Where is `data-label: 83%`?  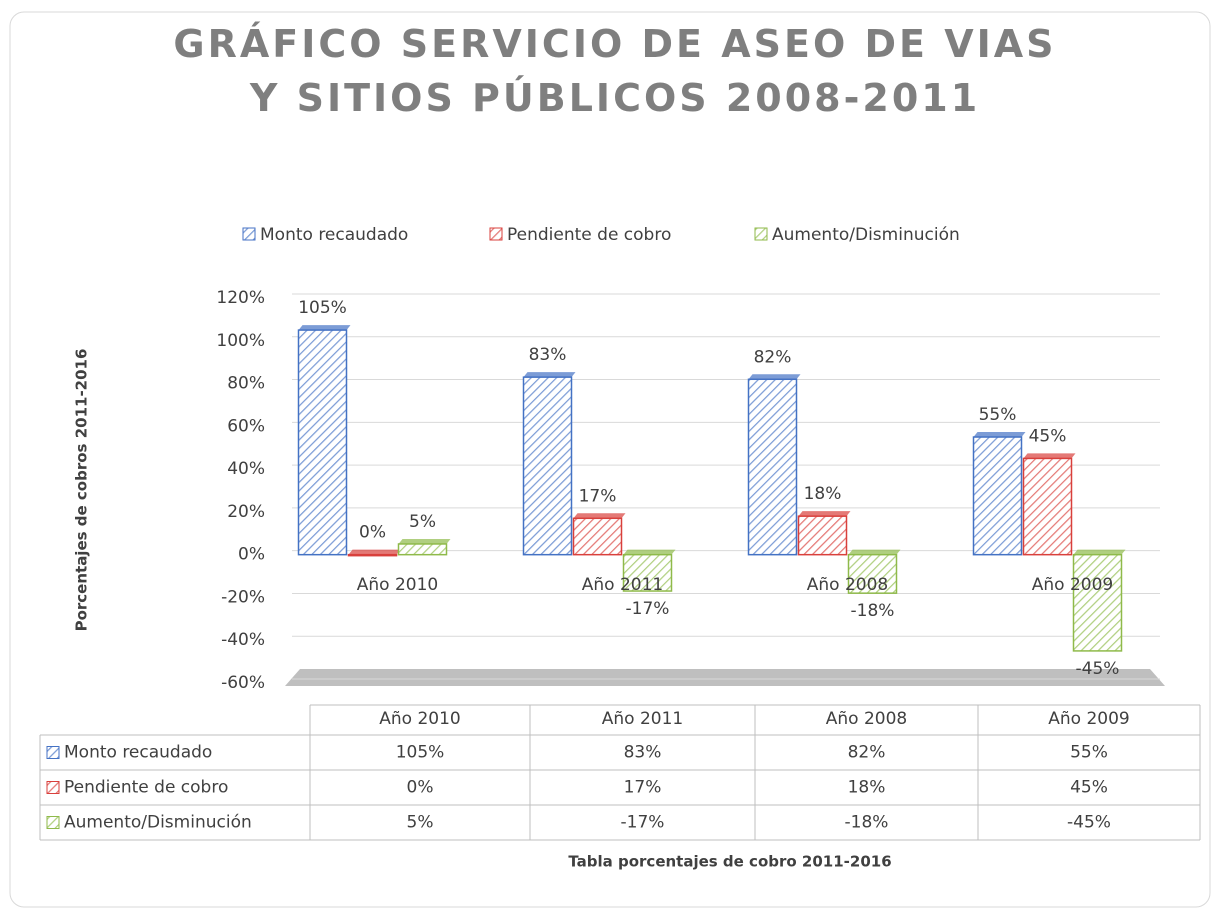 data-label: 83% is located at coordinates (548, 355).